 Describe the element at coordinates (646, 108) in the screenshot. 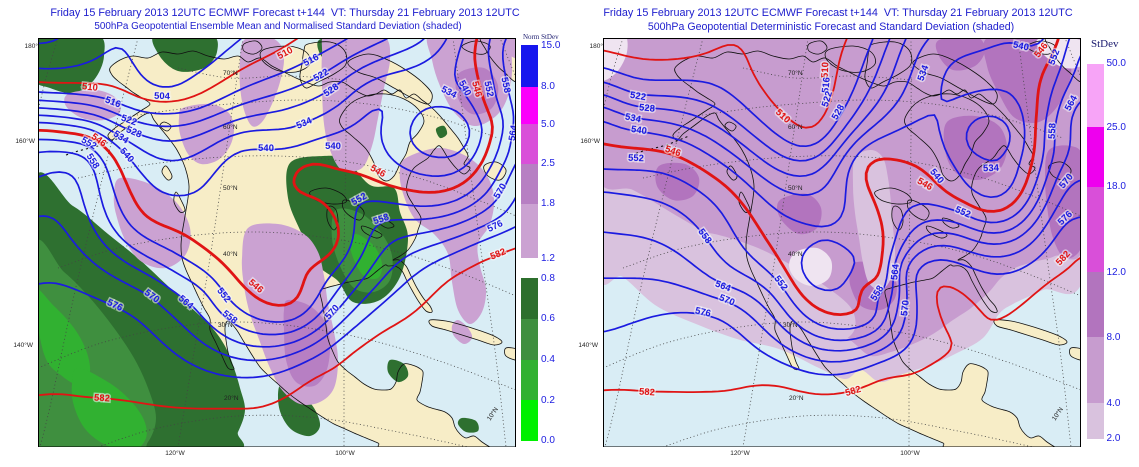

I see `svg-text: 528` at that location.